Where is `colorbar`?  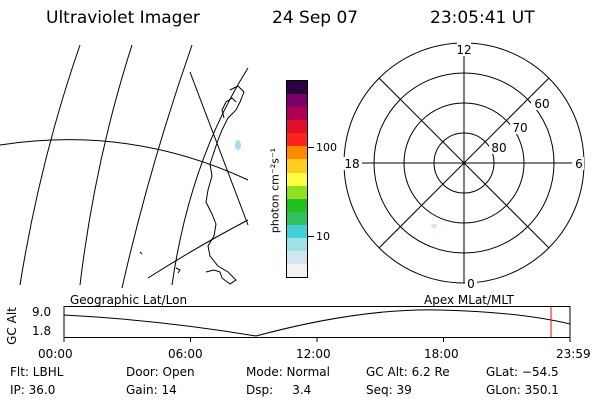 colorbar is located at coordinates (297, 179).